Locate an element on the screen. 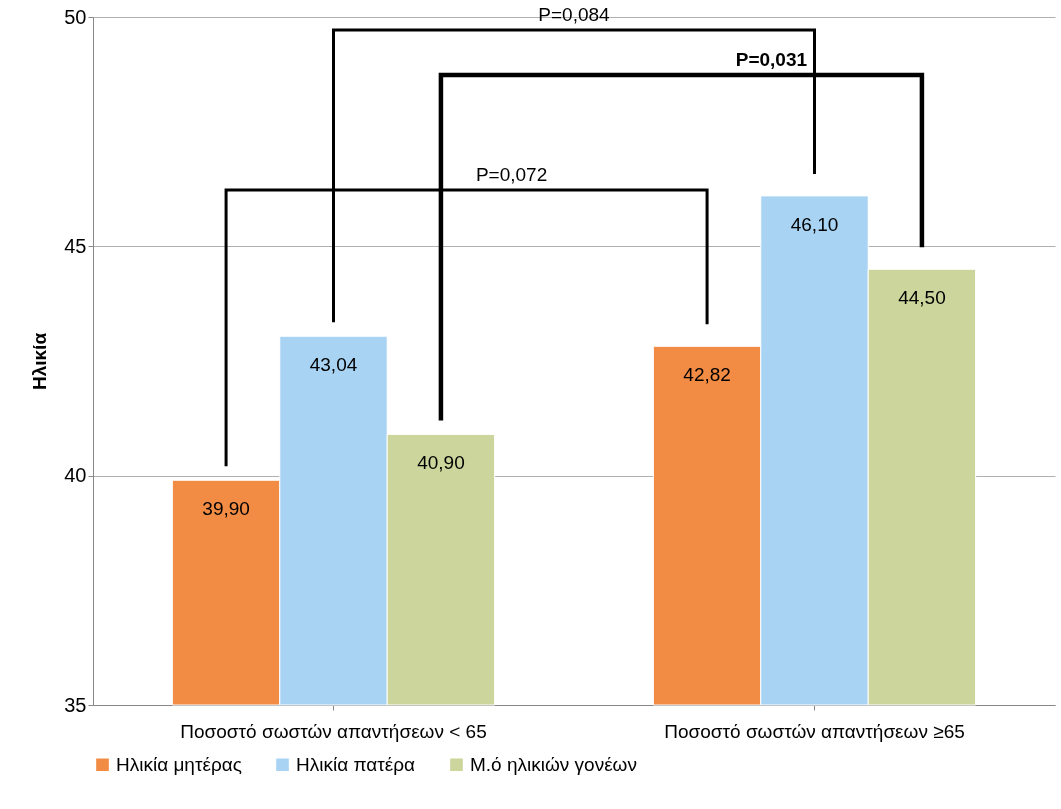 The width and height of the screenshot is (1061, 809). legend-label: Μ.ό ηλικιών γονέων is located at coordinates (553, 764).